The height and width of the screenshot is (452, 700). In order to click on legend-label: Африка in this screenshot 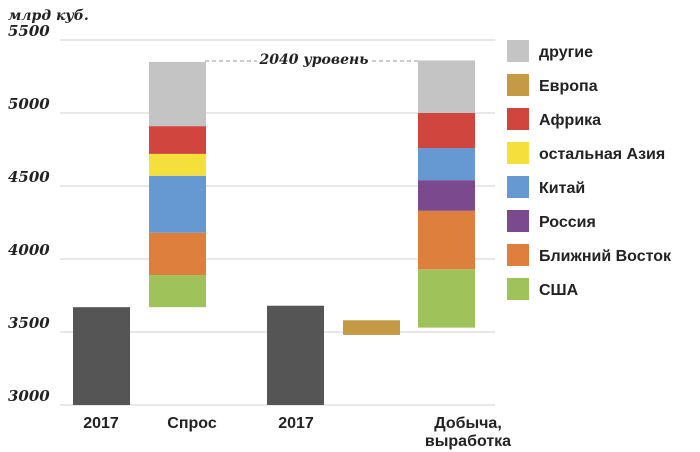, I will do `click(570, 120)`.